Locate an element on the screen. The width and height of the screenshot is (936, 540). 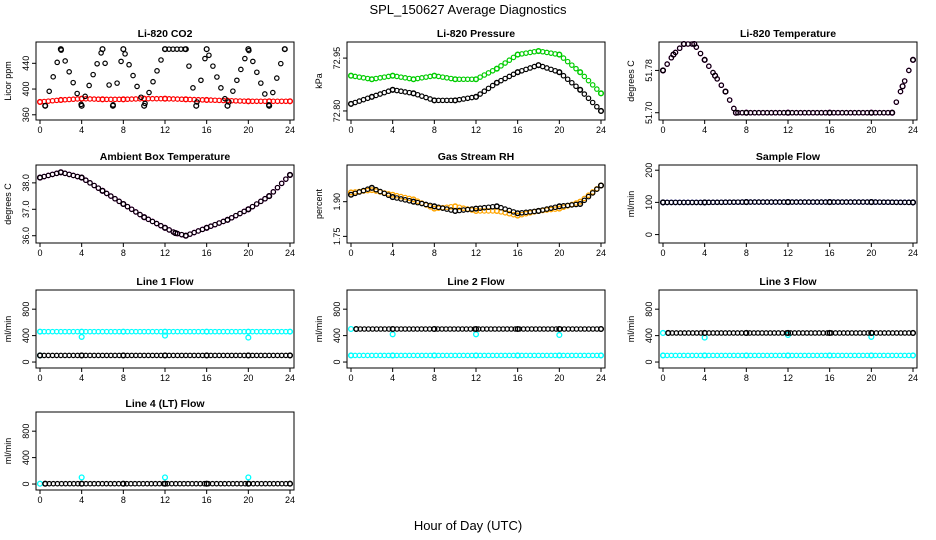
x-tick-label: 4 is located at coordinates (704, 253).